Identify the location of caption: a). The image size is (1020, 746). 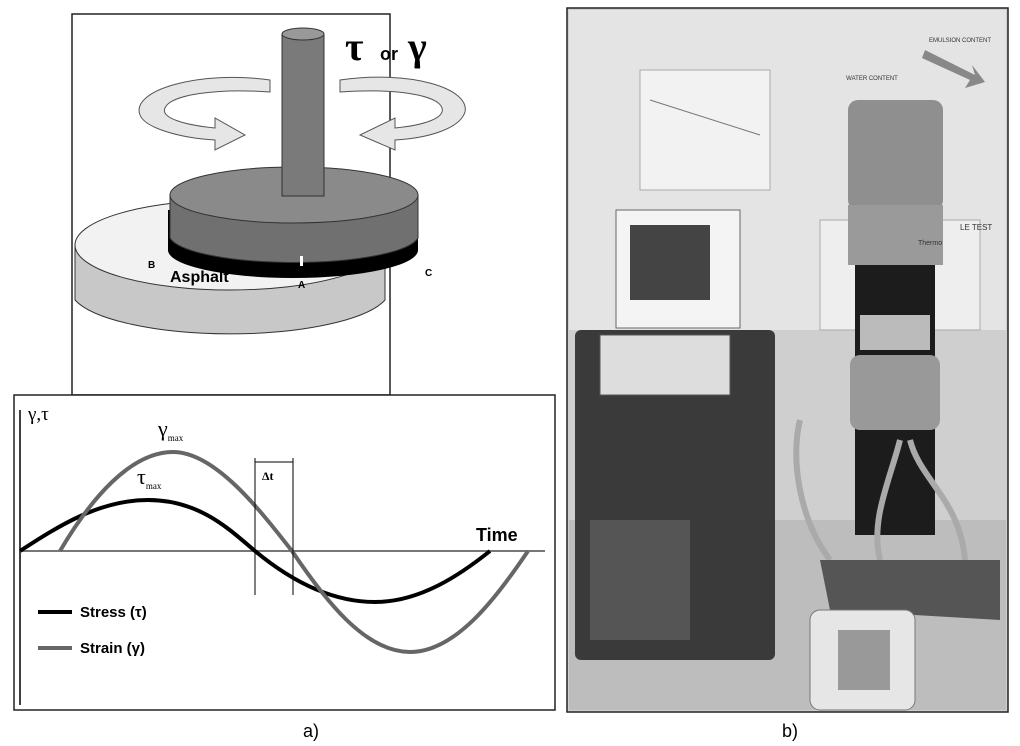
(311, 731).